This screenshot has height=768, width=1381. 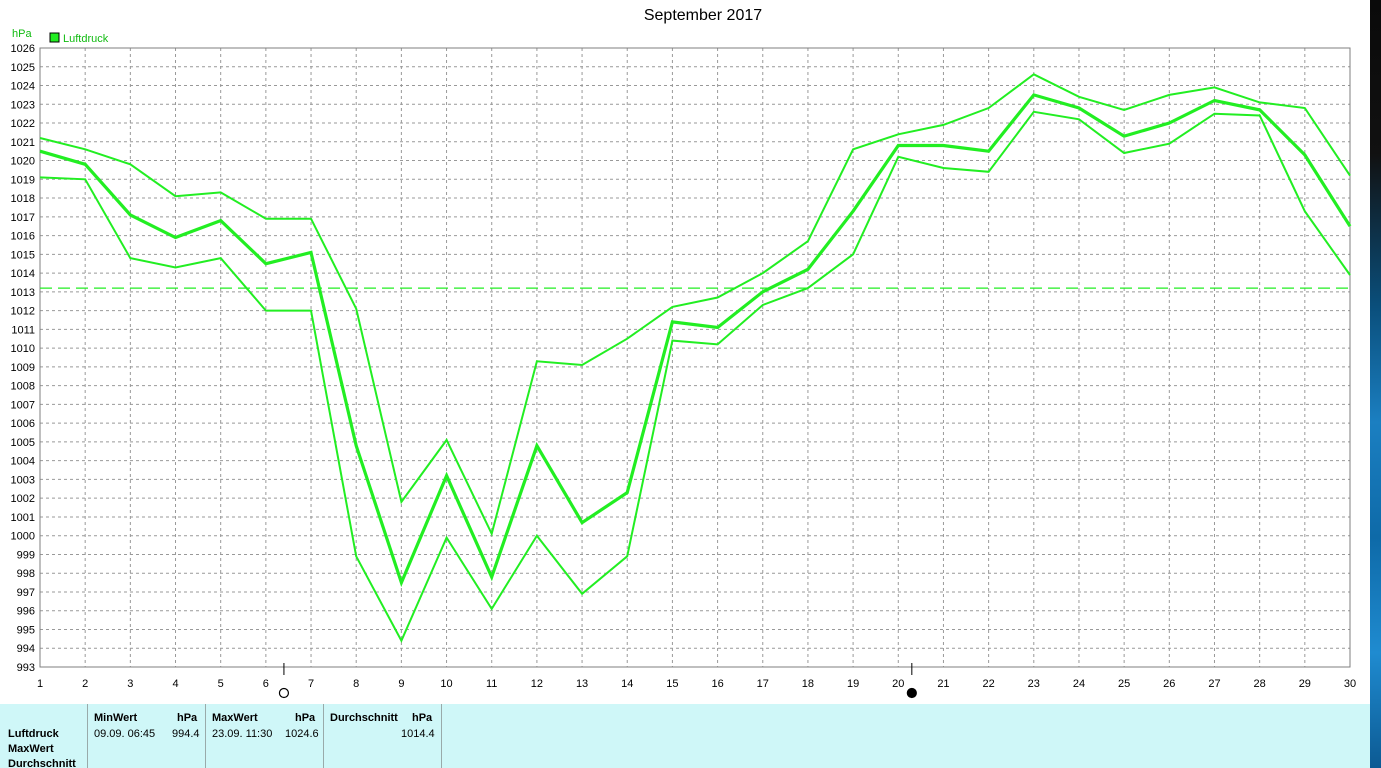 I want to click on x-tick-label: 13, so click(x=582, y=684).